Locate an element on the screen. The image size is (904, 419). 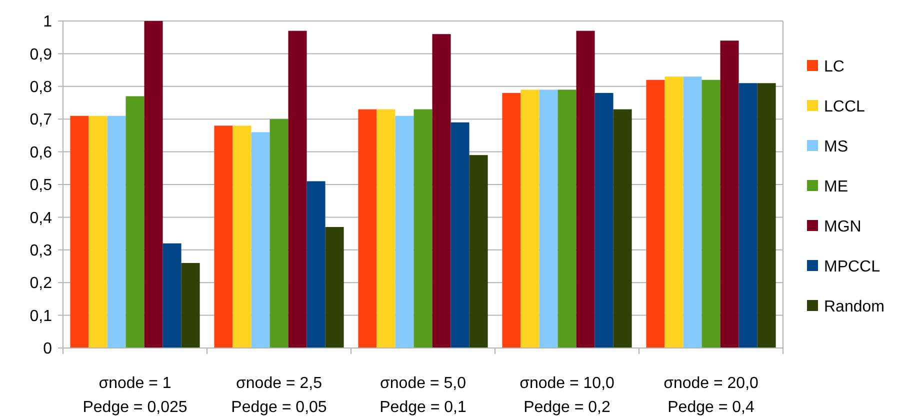
legend-label: MGN is located at coordinates (843, 227).